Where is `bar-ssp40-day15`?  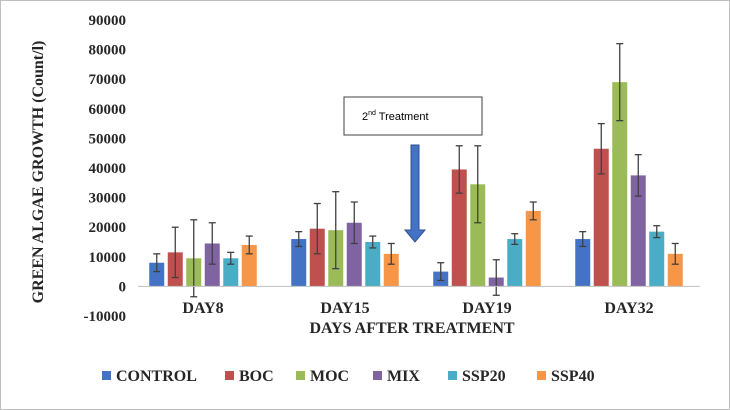
bar-ssp40-day15 is located at coordinates (391, 270).